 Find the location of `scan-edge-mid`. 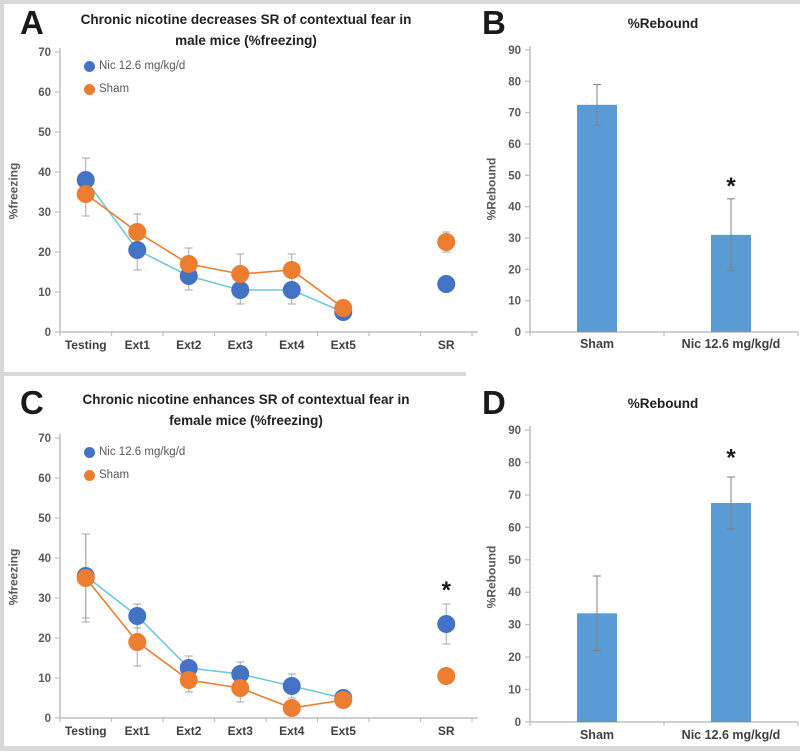

scan-edge-mid is located at coordinates (235, 374).